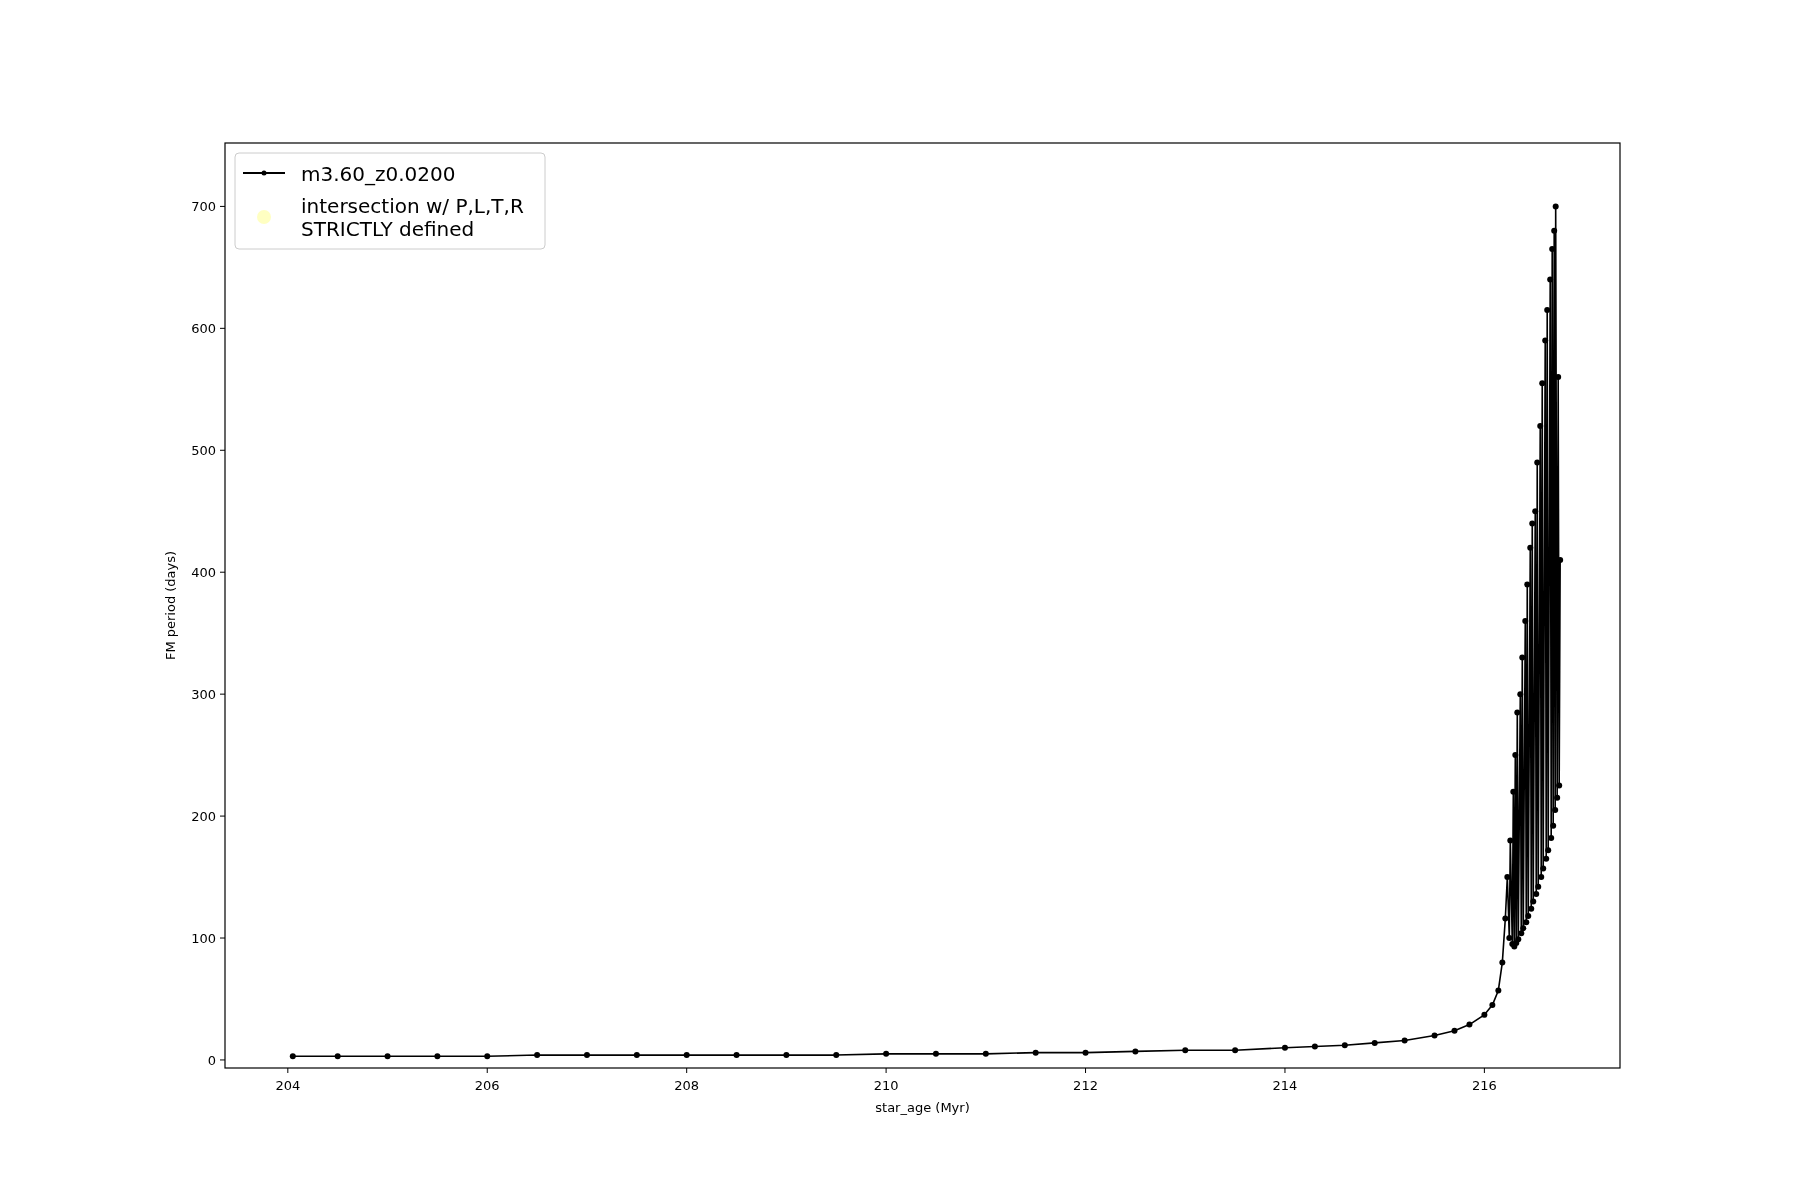 The image size is (1800, 1200). I want to click on y-tick-label: 200, so click(203, 817).